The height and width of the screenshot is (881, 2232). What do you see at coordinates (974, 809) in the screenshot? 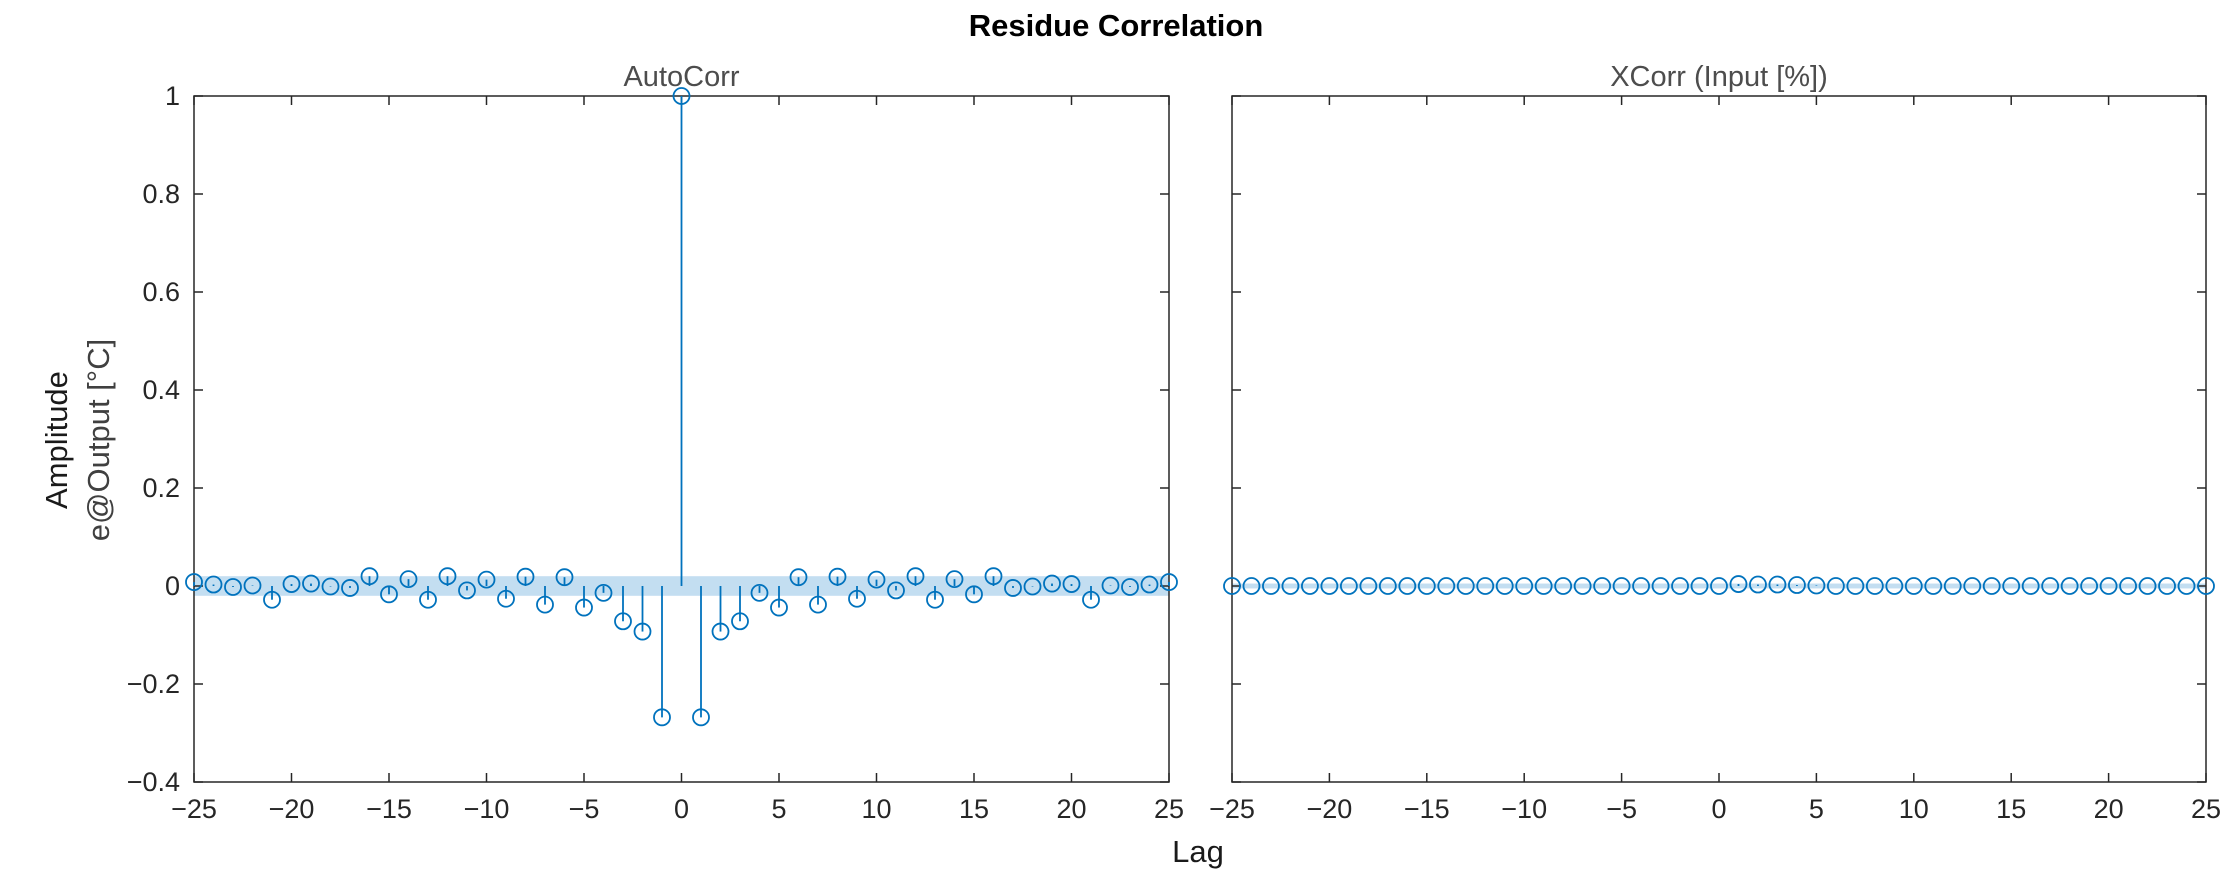
I see `x-tick-label: 15` at bounding box center [974, 809].